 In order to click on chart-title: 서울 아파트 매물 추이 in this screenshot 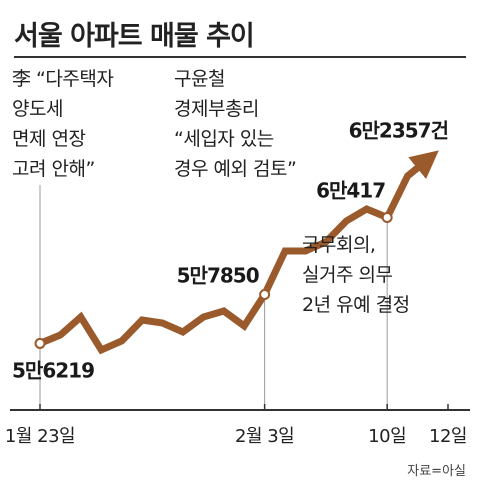, I will do `click(134, 36)`.